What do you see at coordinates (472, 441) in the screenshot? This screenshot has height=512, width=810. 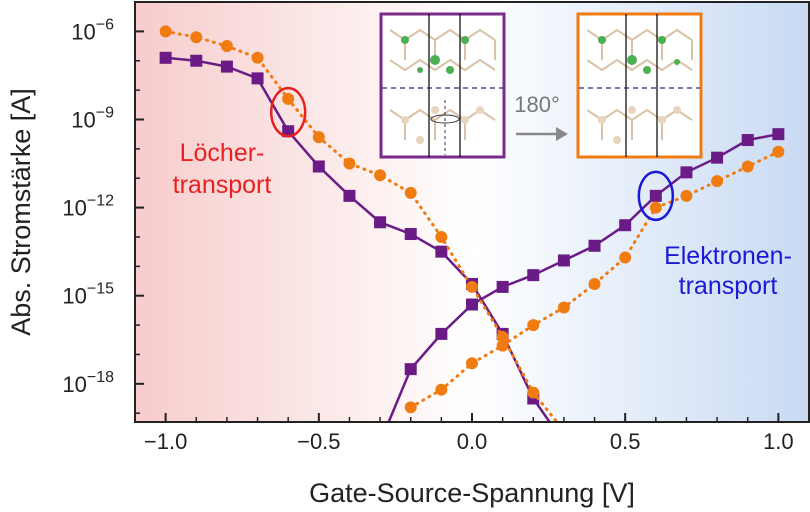 I see `x-tick-label: 0.0` at bounding box center [472, 441].